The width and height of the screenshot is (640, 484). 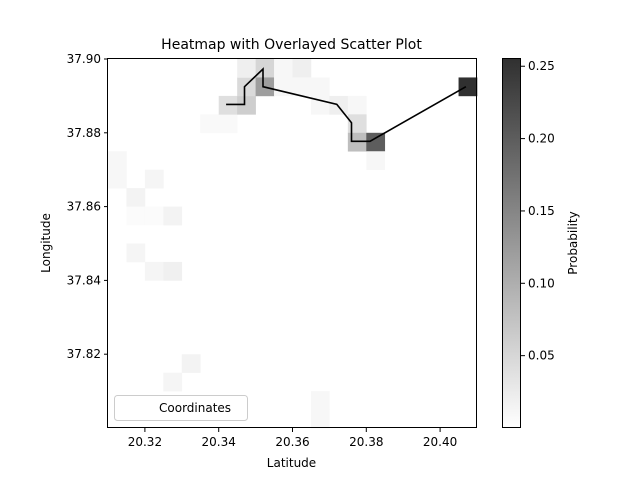 I want to click on colorbar-tick-label: 0.05, so click(x=541, y=356).